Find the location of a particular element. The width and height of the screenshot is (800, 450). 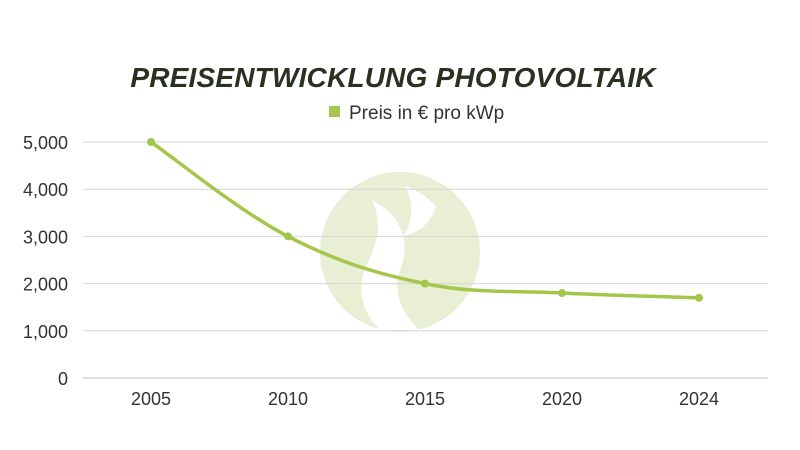

y-tick-label: 2,000 is located at coordinates (45, 285).